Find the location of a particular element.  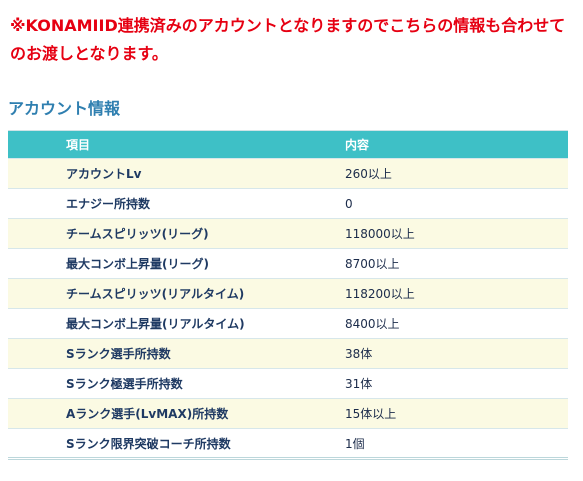

row-item-value: 8700以上 is located at coordinates (428, 263).